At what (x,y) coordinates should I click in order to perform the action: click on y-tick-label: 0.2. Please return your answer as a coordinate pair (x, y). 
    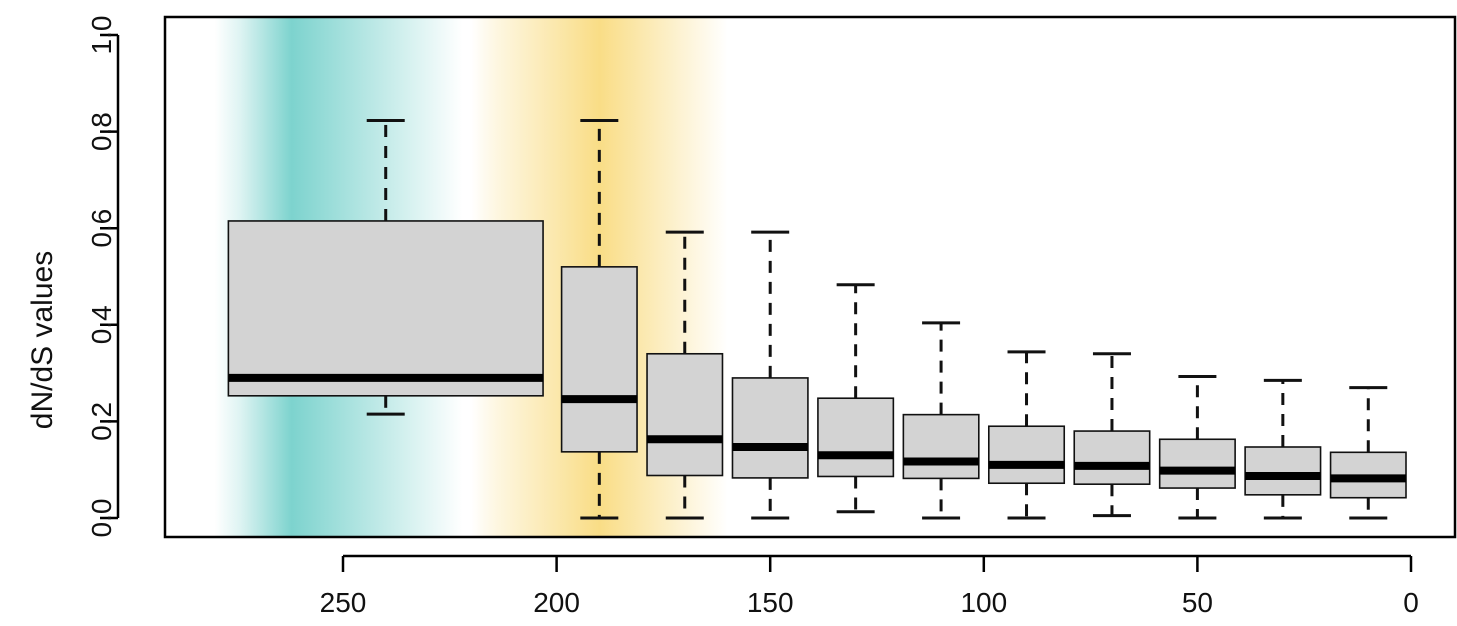
    Looking at the image, I should click on (101, 421).